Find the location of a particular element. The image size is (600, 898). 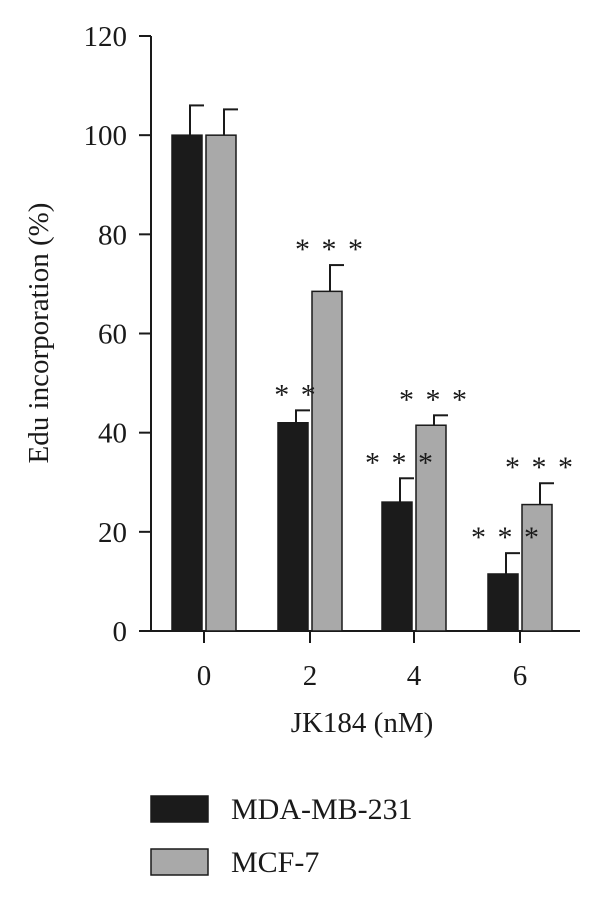

legend-label: MCF-7 is located at coordinates (275, 862).